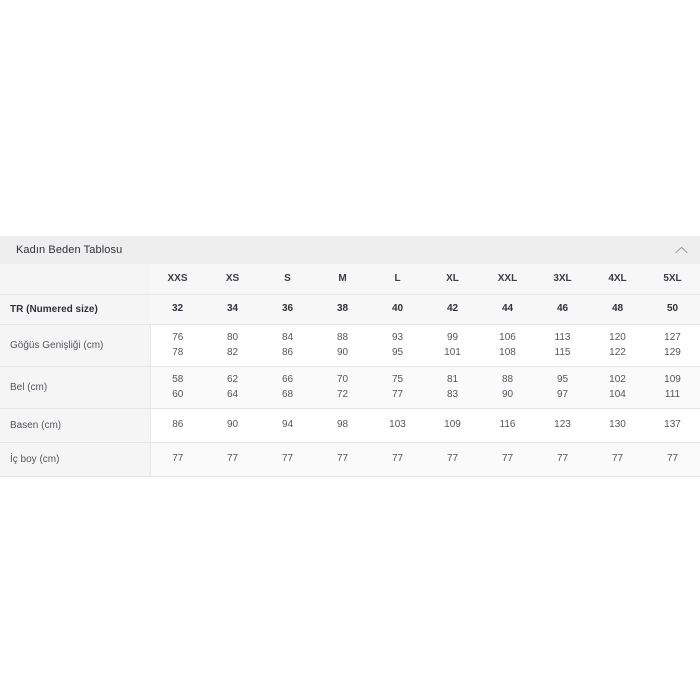  Describe the element at coordinates (287, 394) in the screenshot. I see `cell-value-max: 68` at that location.